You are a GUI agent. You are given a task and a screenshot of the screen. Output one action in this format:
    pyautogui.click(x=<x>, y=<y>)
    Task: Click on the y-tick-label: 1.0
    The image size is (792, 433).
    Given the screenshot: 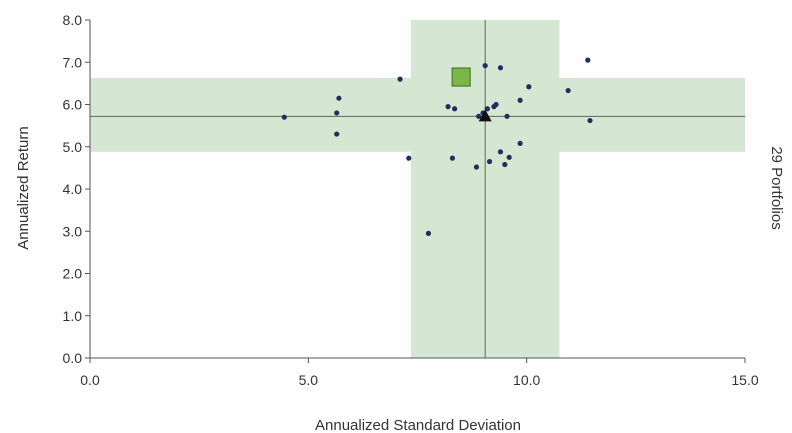 What is the action you would take?
    pyautogui.click(x=73, y=316)
    